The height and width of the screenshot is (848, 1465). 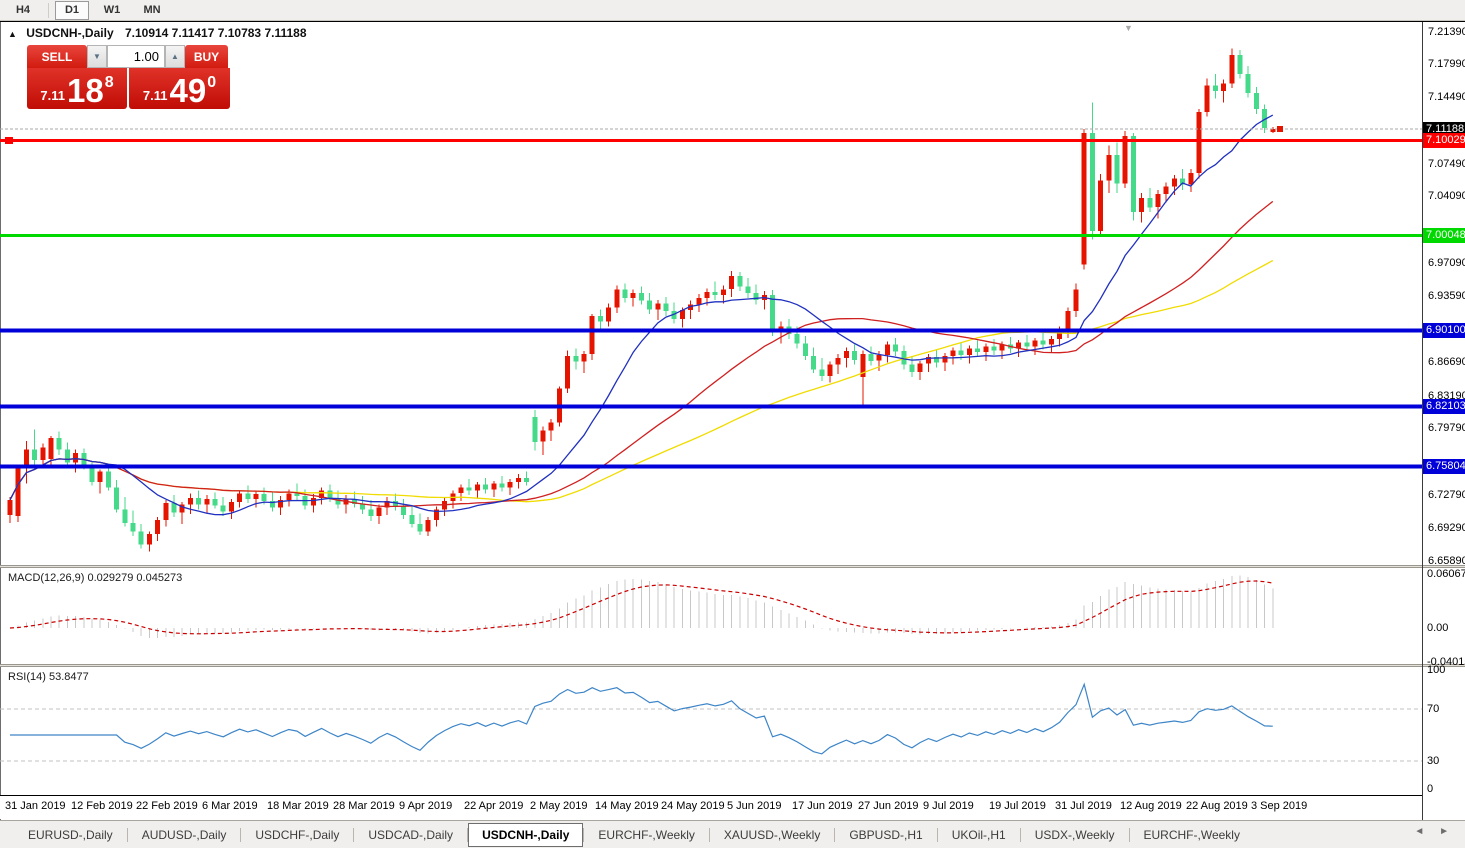 What do you see at coordinates (12, 34) in the screenshot?
I see `collapse-icon: ▲` at bounding box center [12, 34].